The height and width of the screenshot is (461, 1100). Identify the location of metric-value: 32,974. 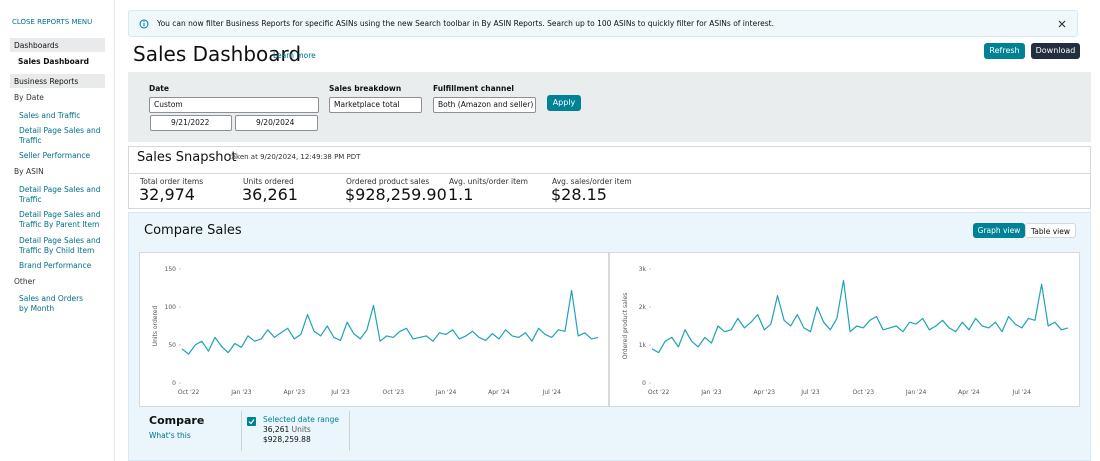
(167, 194).